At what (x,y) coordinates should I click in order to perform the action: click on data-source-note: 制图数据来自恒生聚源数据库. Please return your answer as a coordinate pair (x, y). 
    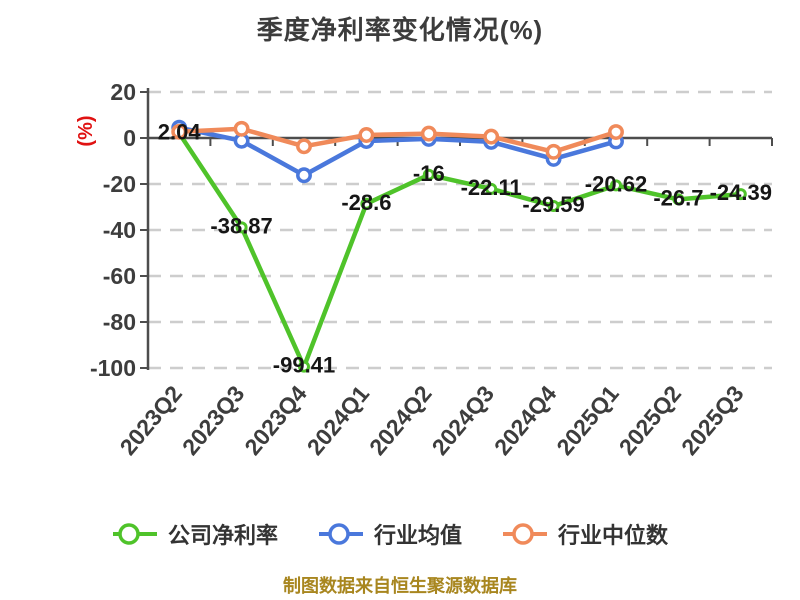
    Looking at the image, I should click on (400, 586).